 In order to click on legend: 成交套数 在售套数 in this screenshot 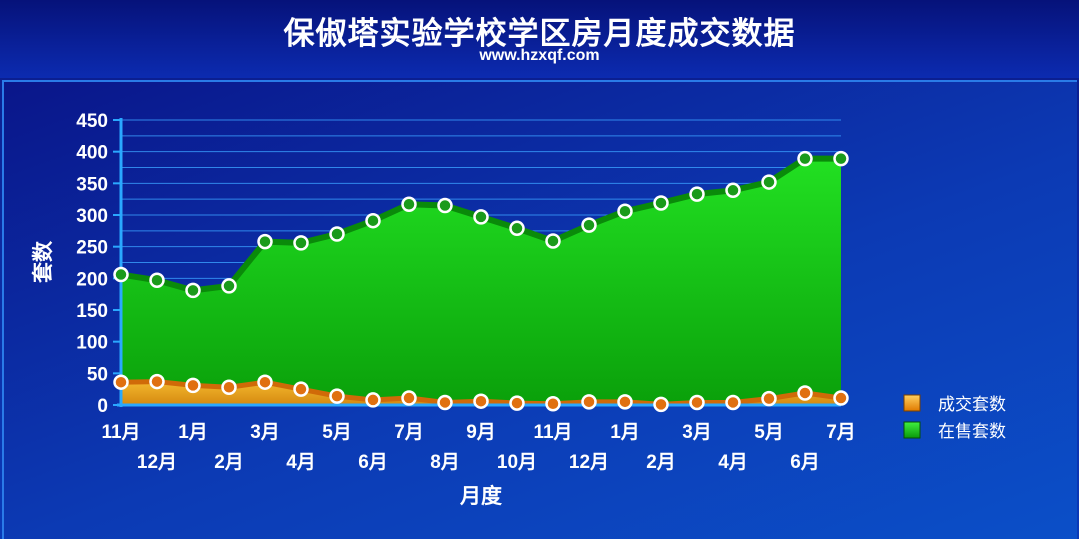, I will do `click(954, 418)`.